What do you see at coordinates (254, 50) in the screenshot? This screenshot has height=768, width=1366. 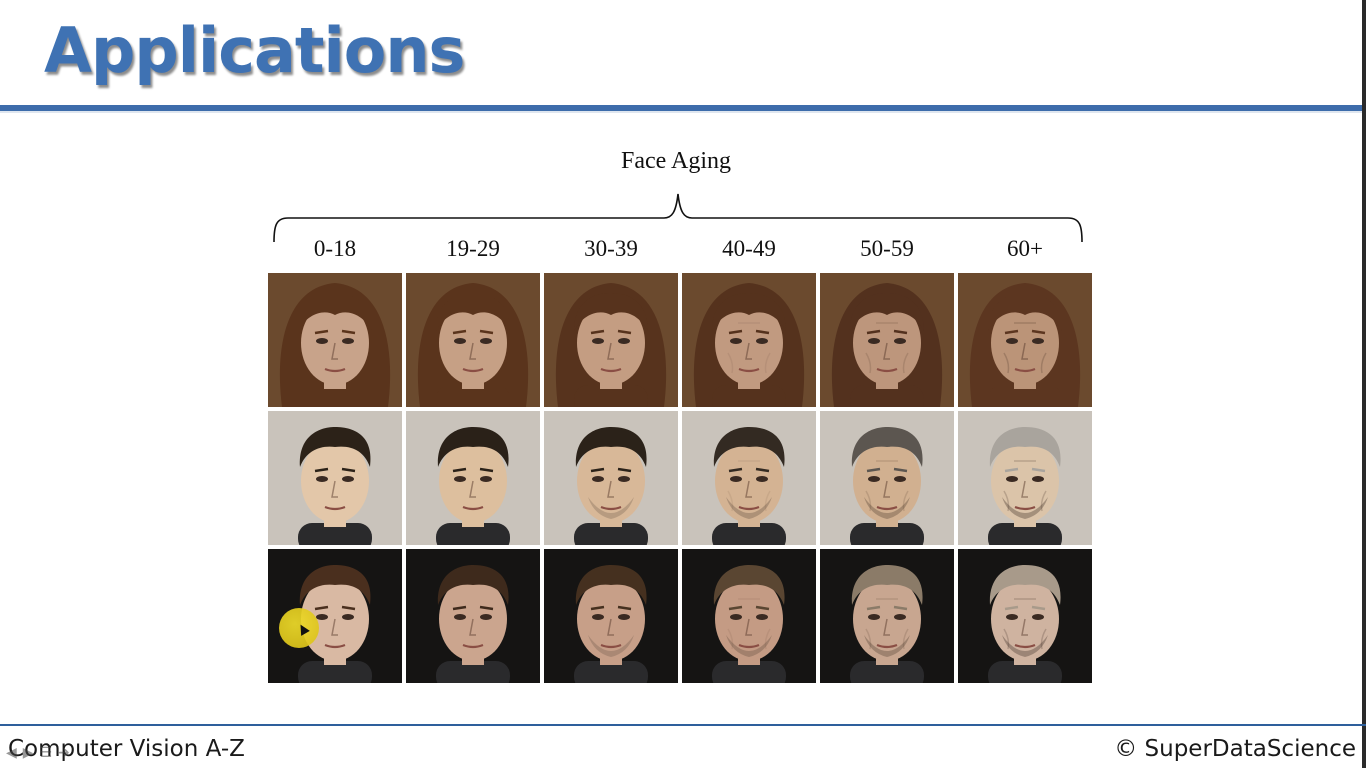 I see `slide-title: Applications` at bounding box center [254, 50].